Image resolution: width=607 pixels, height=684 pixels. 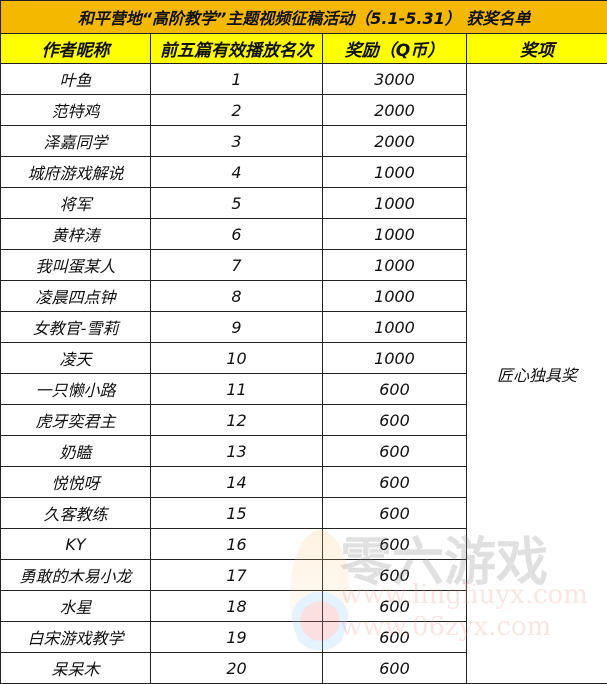 I want to click on cell-rank: 15, so click(x=237, y=513).